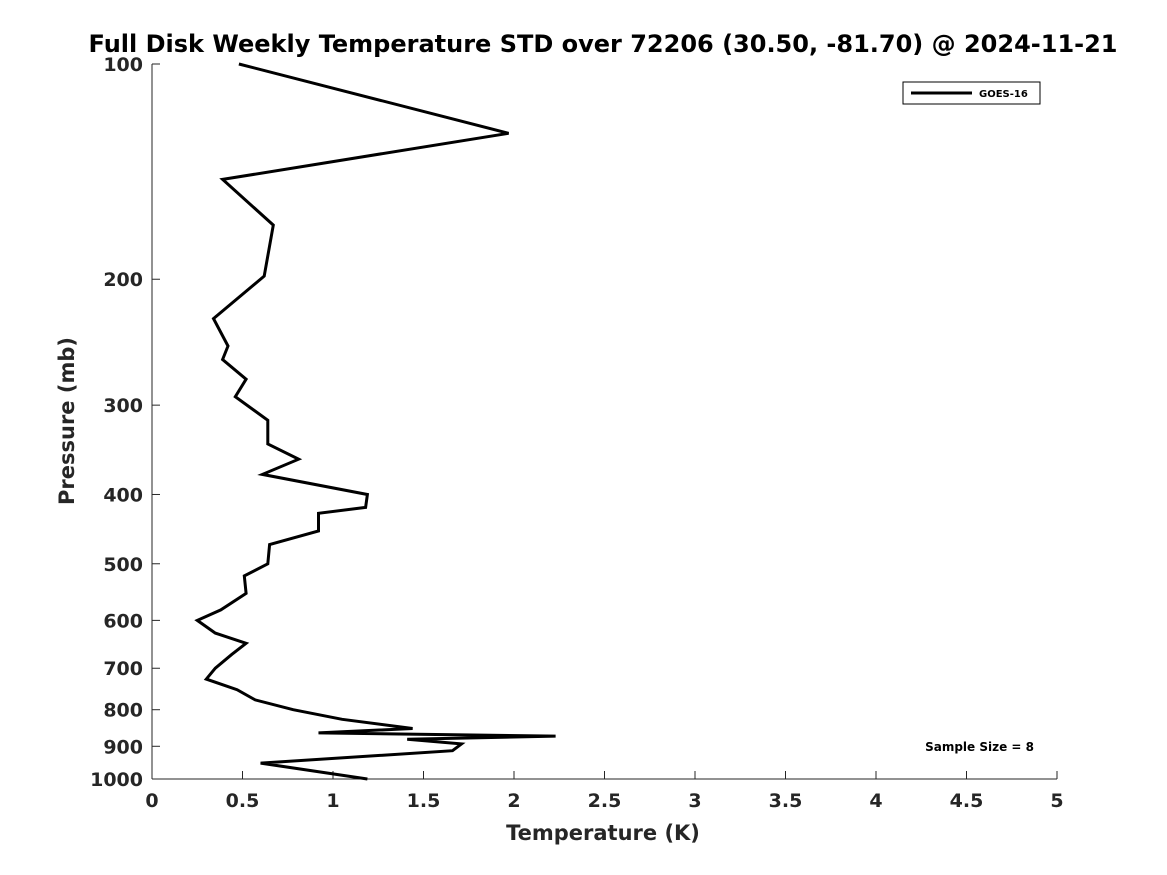 This screenshot has height=875, width=1167. I want to click on legend-label: GOES-16, so click(1003, 94).